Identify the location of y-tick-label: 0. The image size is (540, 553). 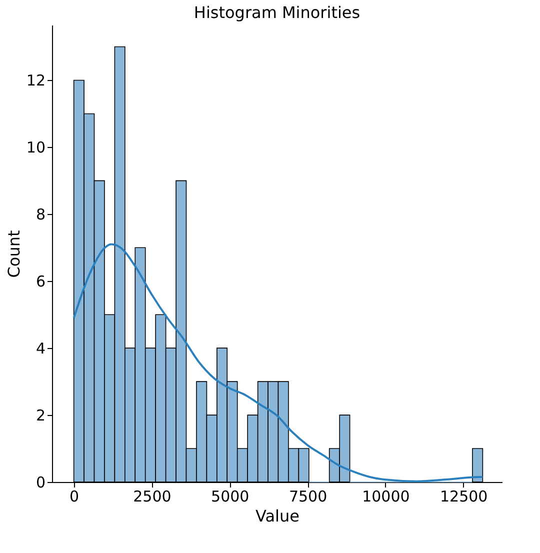
(41, 483).